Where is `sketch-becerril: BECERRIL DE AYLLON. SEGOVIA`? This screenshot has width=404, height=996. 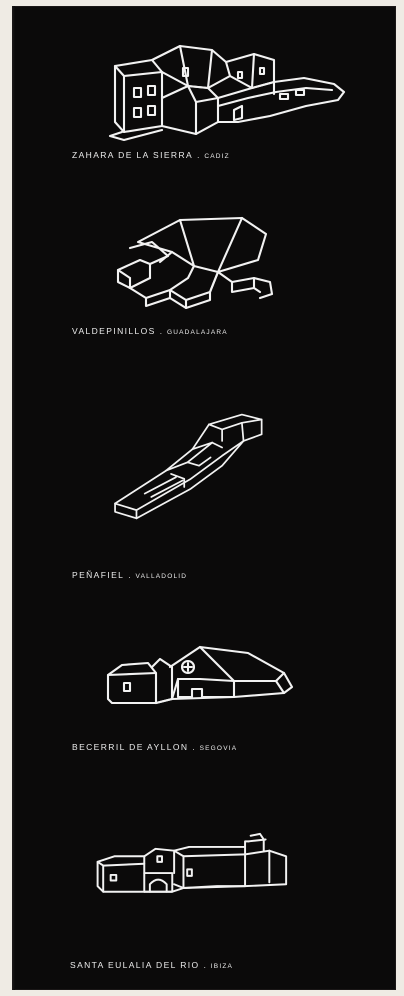
sketch-becerril: BECERRIL DE AYLLON. SEGOVIA is located at coordinates (204, 697).